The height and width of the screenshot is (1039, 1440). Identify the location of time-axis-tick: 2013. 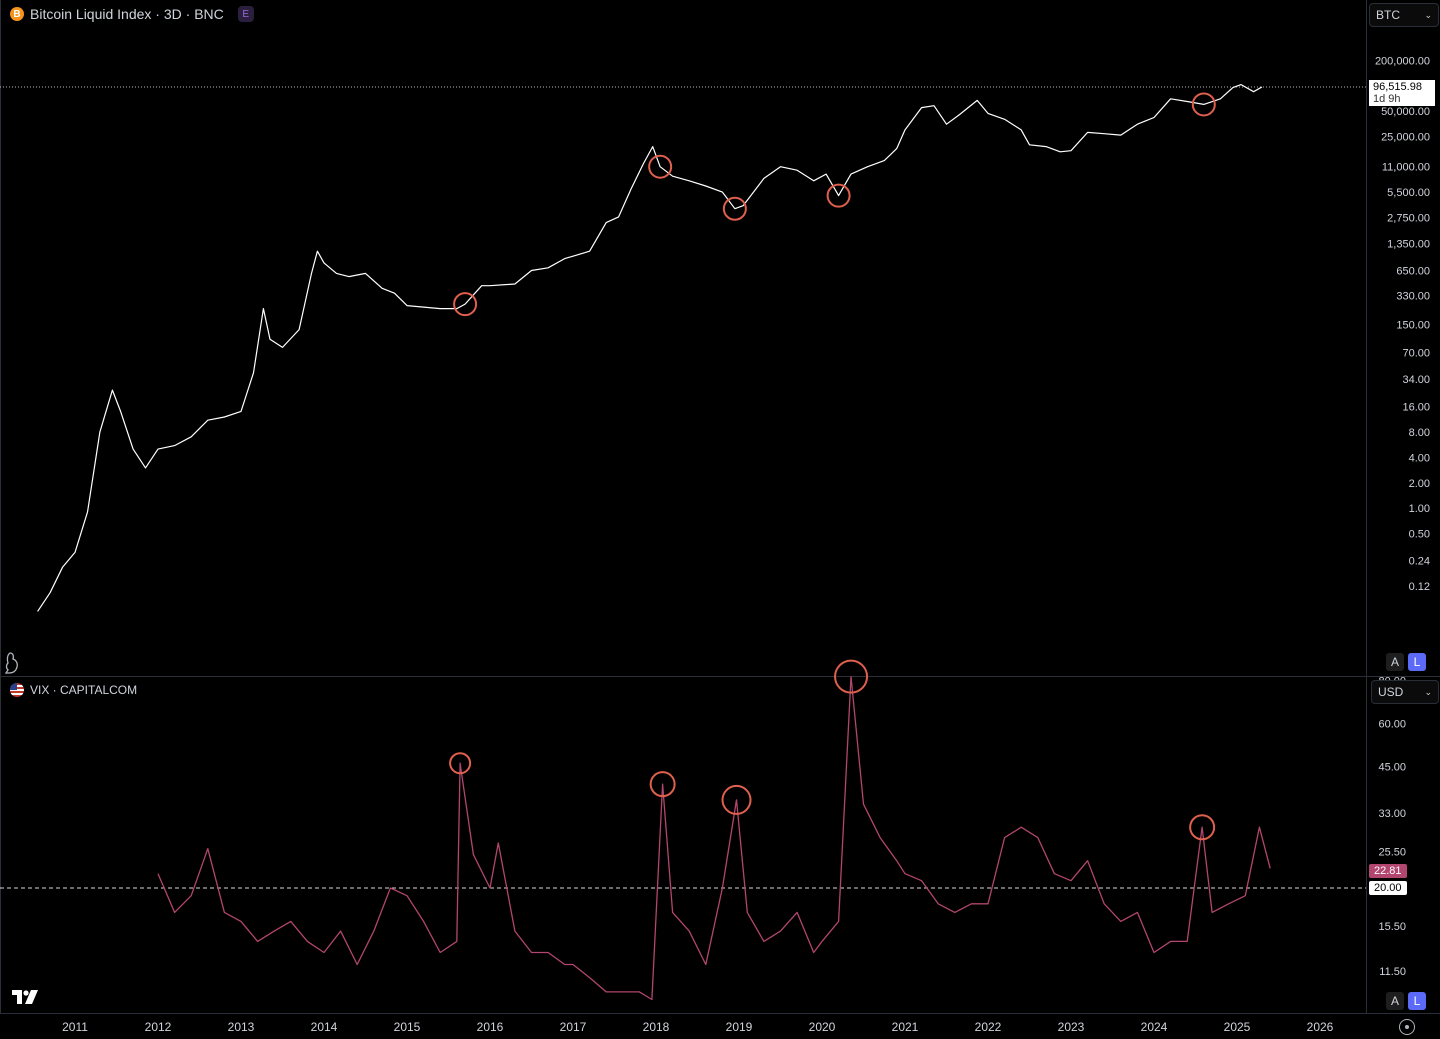
(241, 1027).